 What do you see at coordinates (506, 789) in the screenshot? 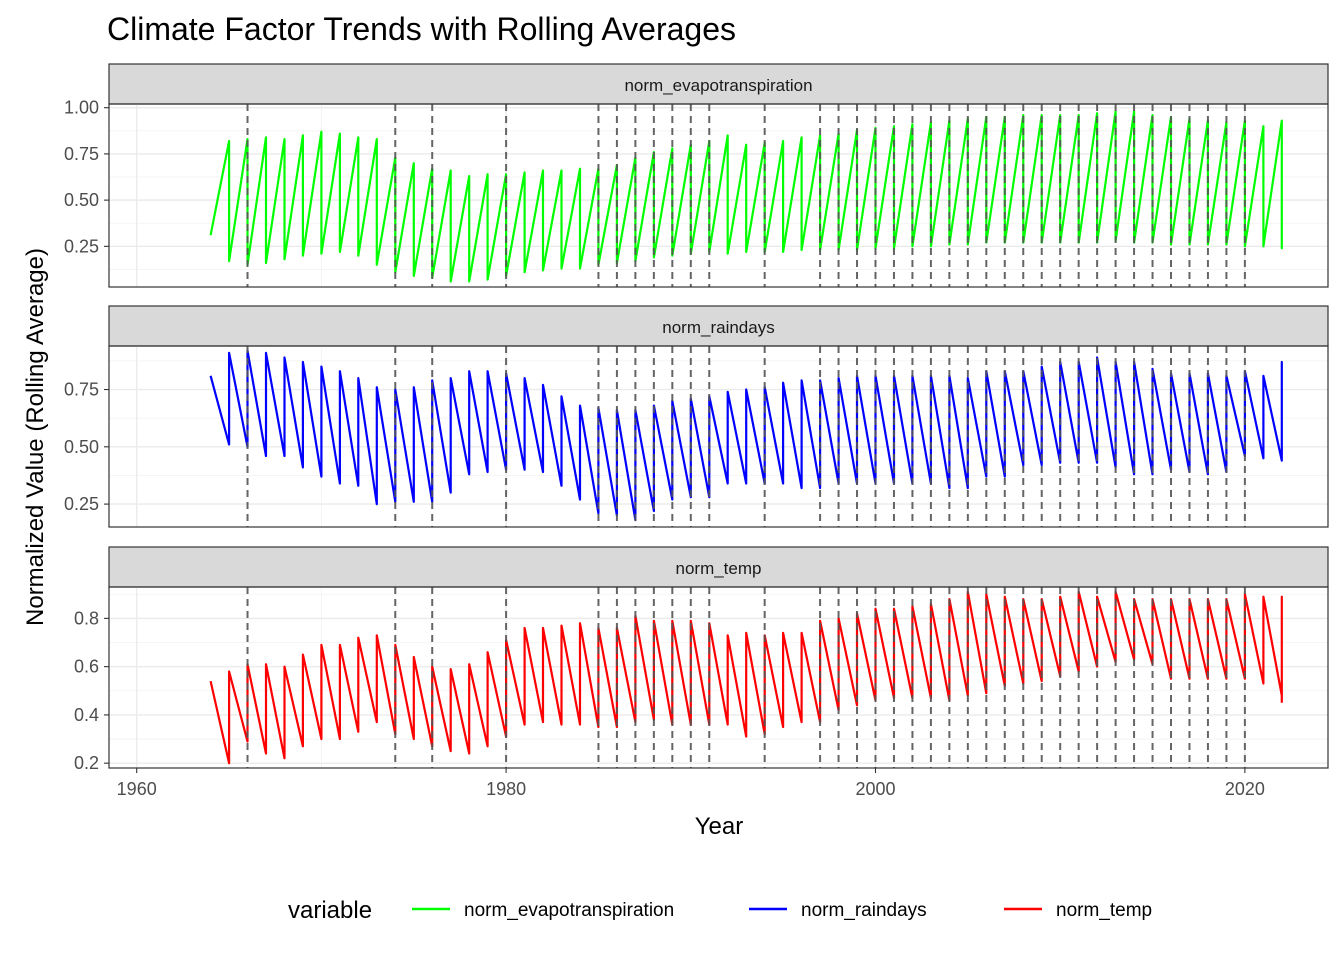
I see `x-tick-label: 1980` at bounding box center [506, 789].